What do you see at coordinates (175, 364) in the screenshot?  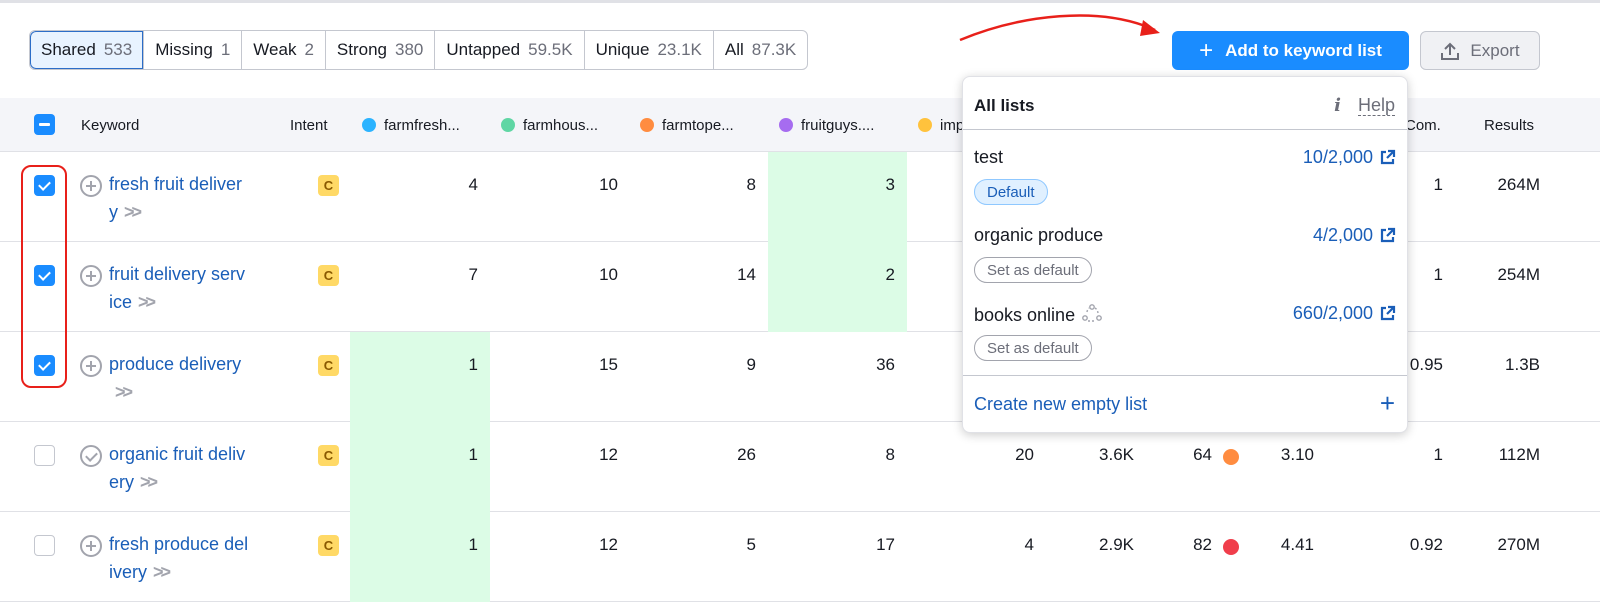 I see `keyword-text: produce delivery` at bounding box center [175, 364].